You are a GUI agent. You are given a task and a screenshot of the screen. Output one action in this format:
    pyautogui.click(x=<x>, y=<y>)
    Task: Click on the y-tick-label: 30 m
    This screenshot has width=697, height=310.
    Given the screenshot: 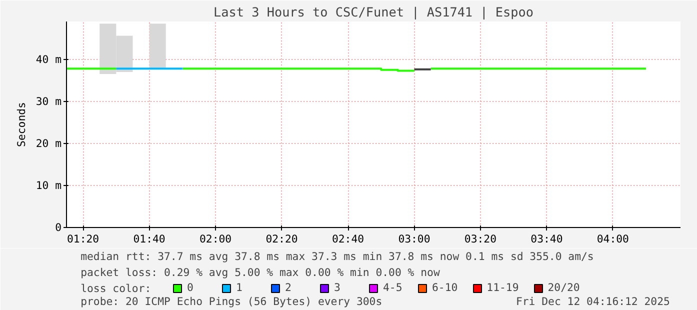 What is the action you would take?
    pyautogui.click(x=49, y=101)
    